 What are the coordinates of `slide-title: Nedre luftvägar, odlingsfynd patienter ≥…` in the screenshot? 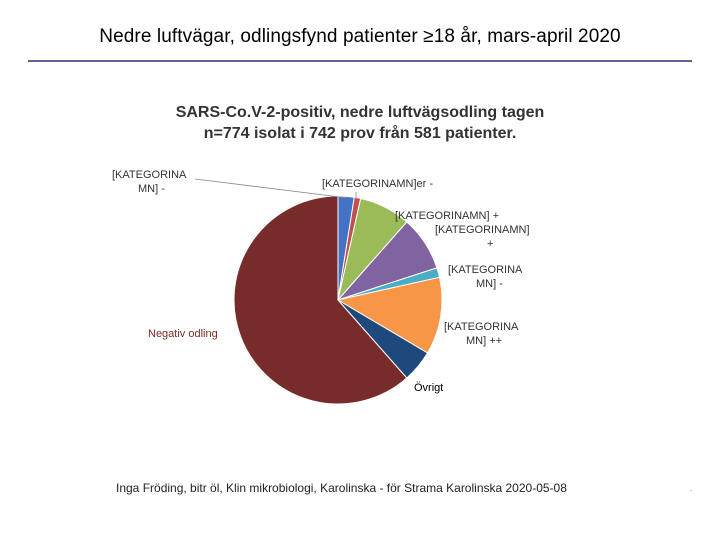 It's located at (360, 36).